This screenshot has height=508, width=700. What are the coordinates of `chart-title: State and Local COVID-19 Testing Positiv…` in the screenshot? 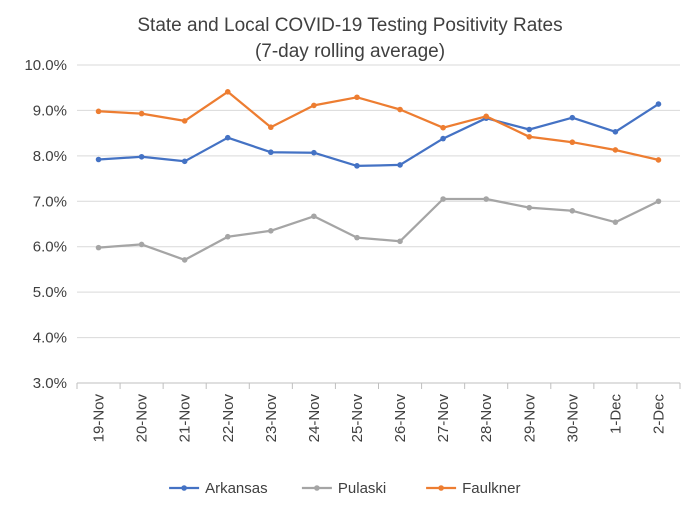 It's located at (349, 25).